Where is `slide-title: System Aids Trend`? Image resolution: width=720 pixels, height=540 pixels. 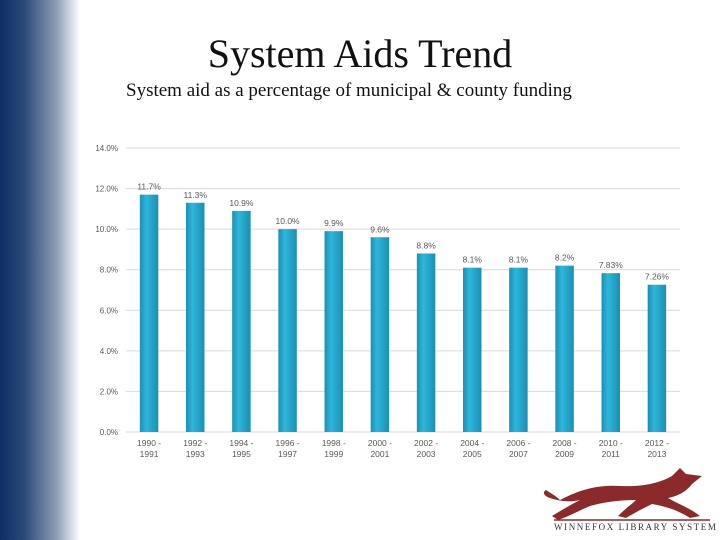
slide-title: System Aids Trend is located at coordinates (360, 53).